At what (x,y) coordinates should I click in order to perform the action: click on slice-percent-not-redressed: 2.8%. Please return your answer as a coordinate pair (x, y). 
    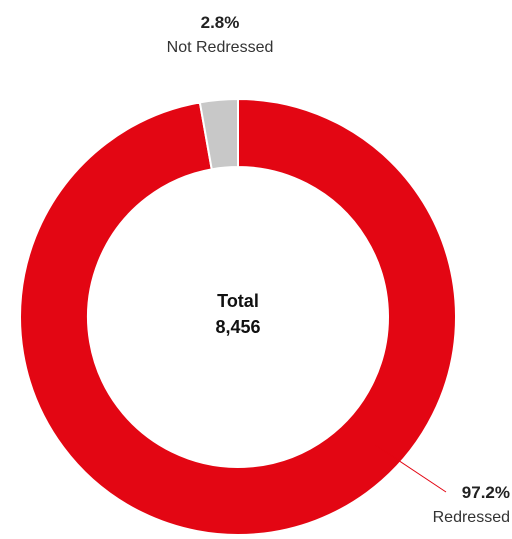
    Looking at the image, I should click on (220, 22).